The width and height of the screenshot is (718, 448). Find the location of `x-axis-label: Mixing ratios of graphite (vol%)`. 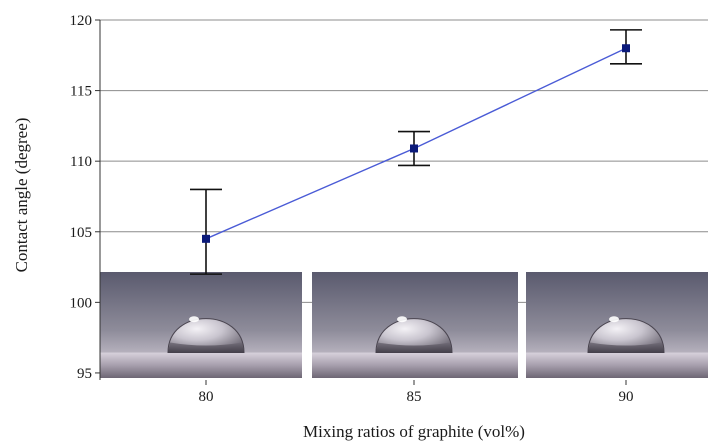

x-axis-label: Mixing ratios of graphite (vol%) is located at coordinates (414, 431).